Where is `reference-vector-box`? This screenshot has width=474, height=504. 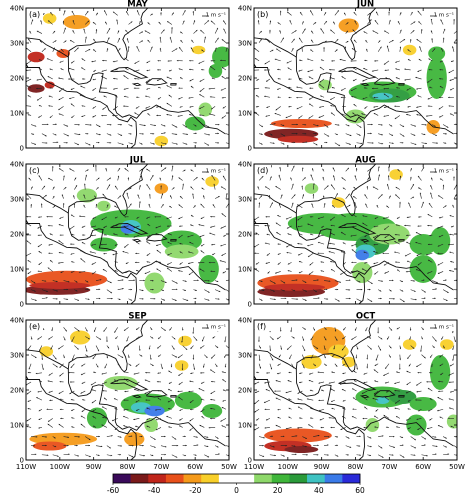
reference-vector-box is located at coordinates (213, 14).